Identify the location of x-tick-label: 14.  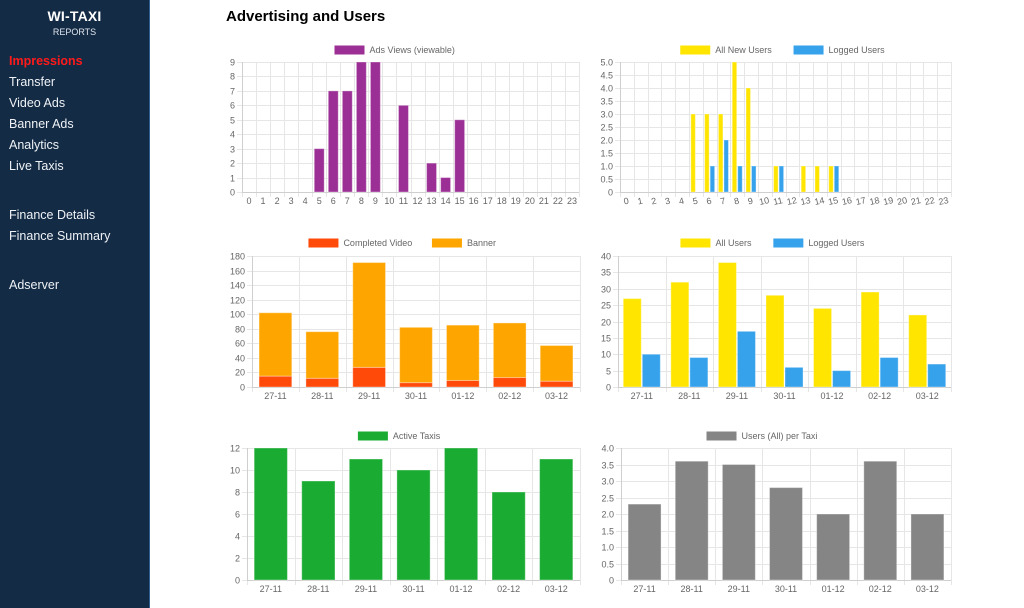
(819, 201).